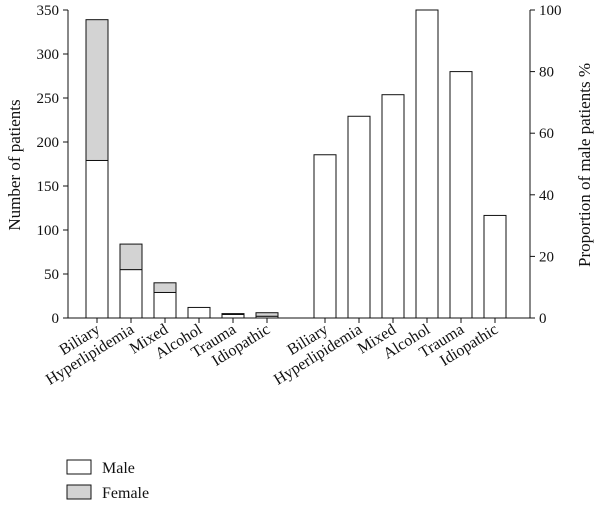 The image size is (600, 505). What do you see at coordinates (48, 231) in the screenshot?
I see `y-tick-label-left: 100` at bounding box center [48, 231].